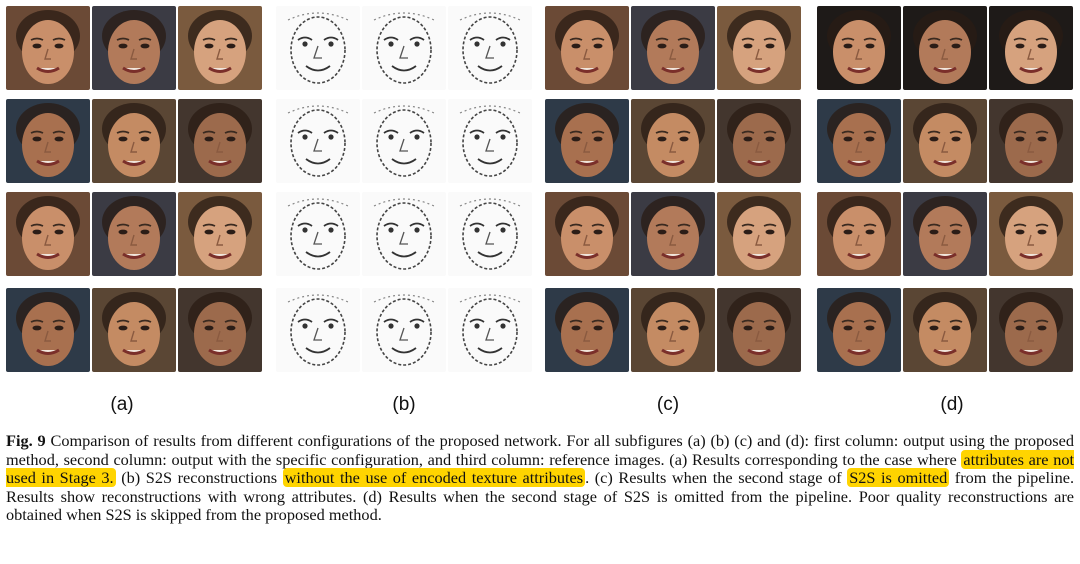 This screenshot has width=1080, height=564. What do you see at coordinates (668, 404) in the screenshot?
I see `subfigure-label-c: (c)` at bounding box center [668, 404].